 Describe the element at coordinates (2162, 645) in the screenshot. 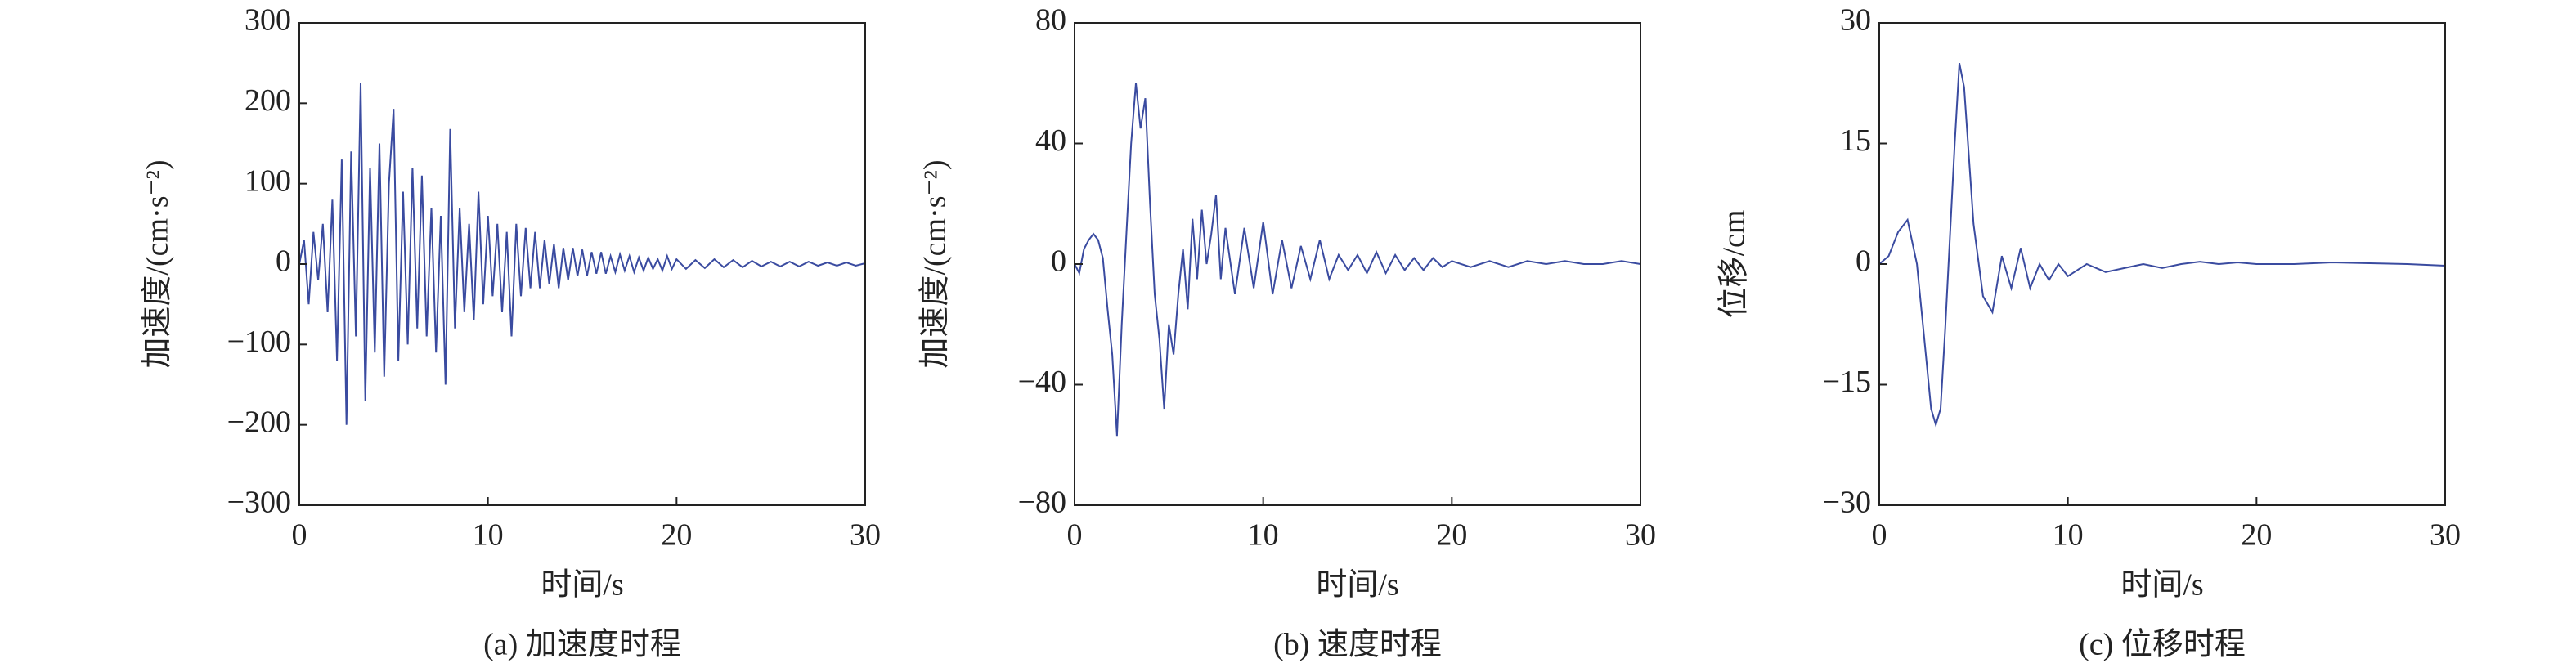

I see `caption: (c) 位移时程` at that location.